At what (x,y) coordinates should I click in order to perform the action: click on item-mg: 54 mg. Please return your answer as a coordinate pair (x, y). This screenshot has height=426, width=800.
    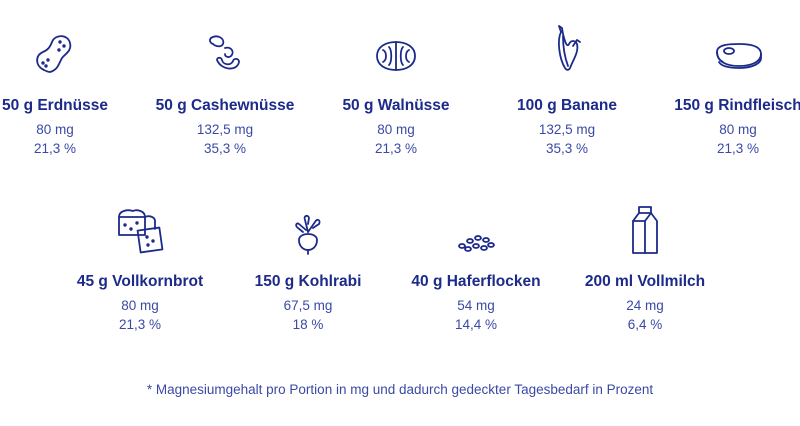
    Looking at the image, I should click on (476, 305).